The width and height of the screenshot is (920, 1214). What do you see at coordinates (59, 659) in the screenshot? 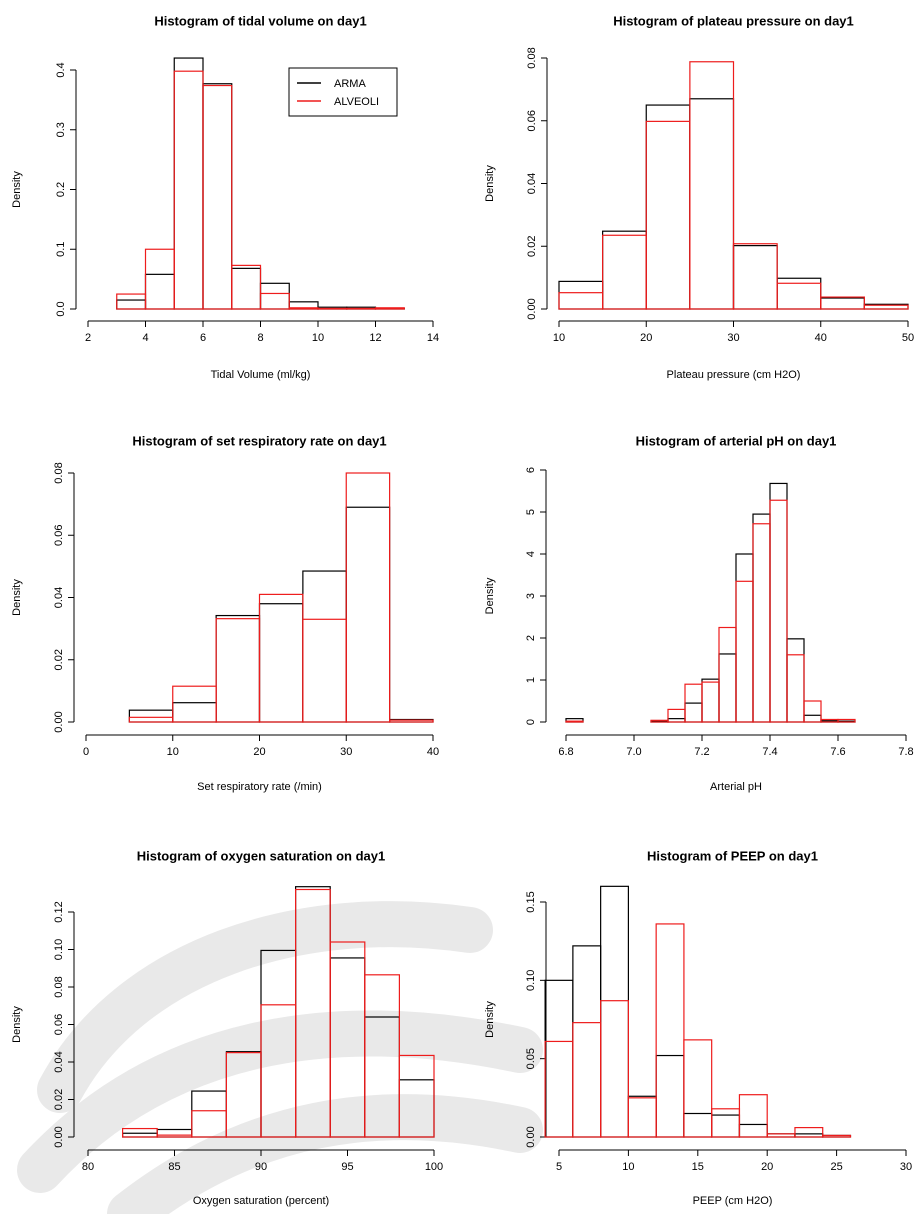
I see `y-tick-label: 0.02` at bounding box center [59, 659].